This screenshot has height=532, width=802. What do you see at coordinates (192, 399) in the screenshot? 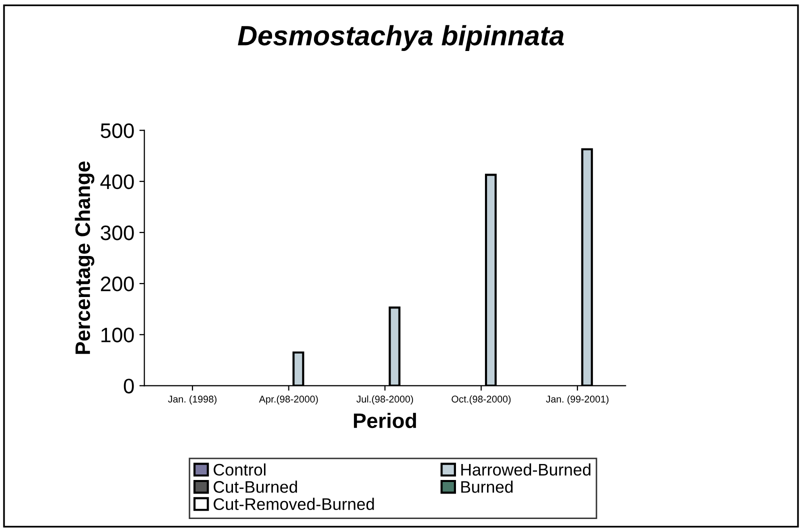
I see `x-tick-label: Jan. (1998)` at bounding box center [192, 399].